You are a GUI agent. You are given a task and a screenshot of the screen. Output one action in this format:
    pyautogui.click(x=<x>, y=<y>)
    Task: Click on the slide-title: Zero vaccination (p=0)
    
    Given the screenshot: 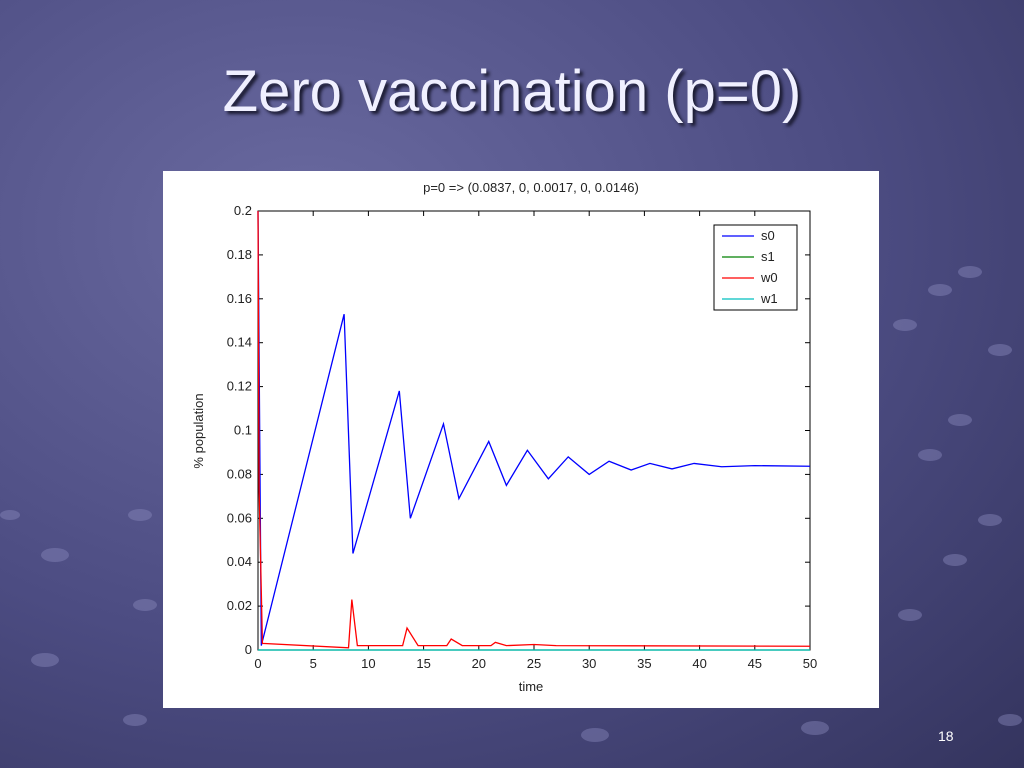 What is the action you would take?
    pyautogui.click(x=512, y=91)
    